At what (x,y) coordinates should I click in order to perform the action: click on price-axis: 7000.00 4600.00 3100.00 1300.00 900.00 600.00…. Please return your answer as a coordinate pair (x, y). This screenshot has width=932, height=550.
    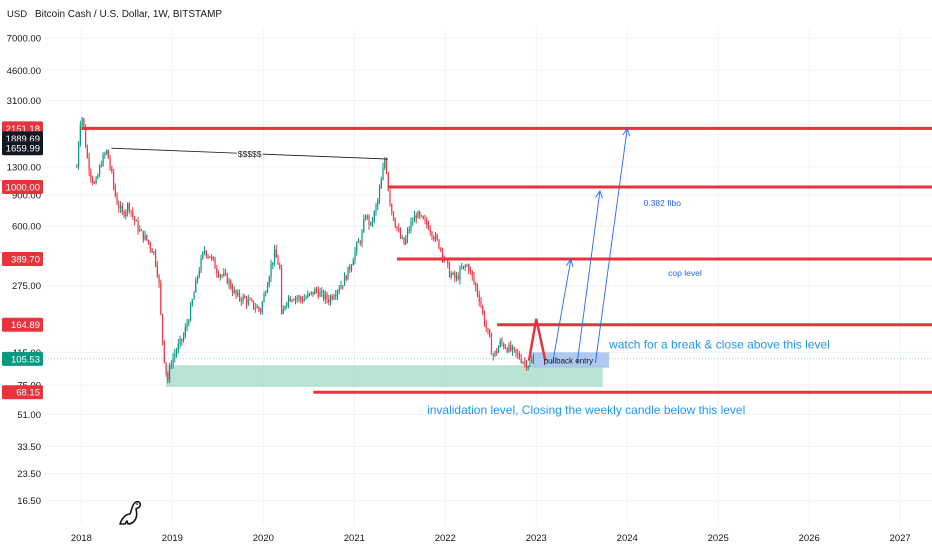
    Looking at the image, I should click on (22, 270).